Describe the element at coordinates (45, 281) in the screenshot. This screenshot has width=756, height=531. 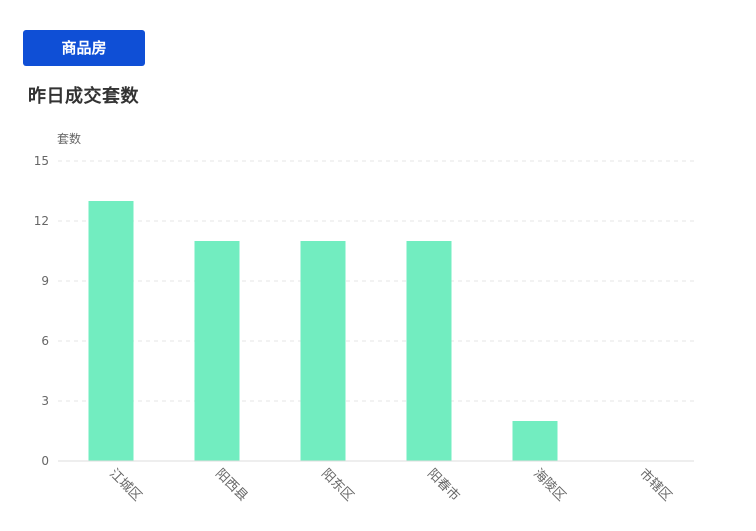
I see `y-tick-label: 9` at that location.